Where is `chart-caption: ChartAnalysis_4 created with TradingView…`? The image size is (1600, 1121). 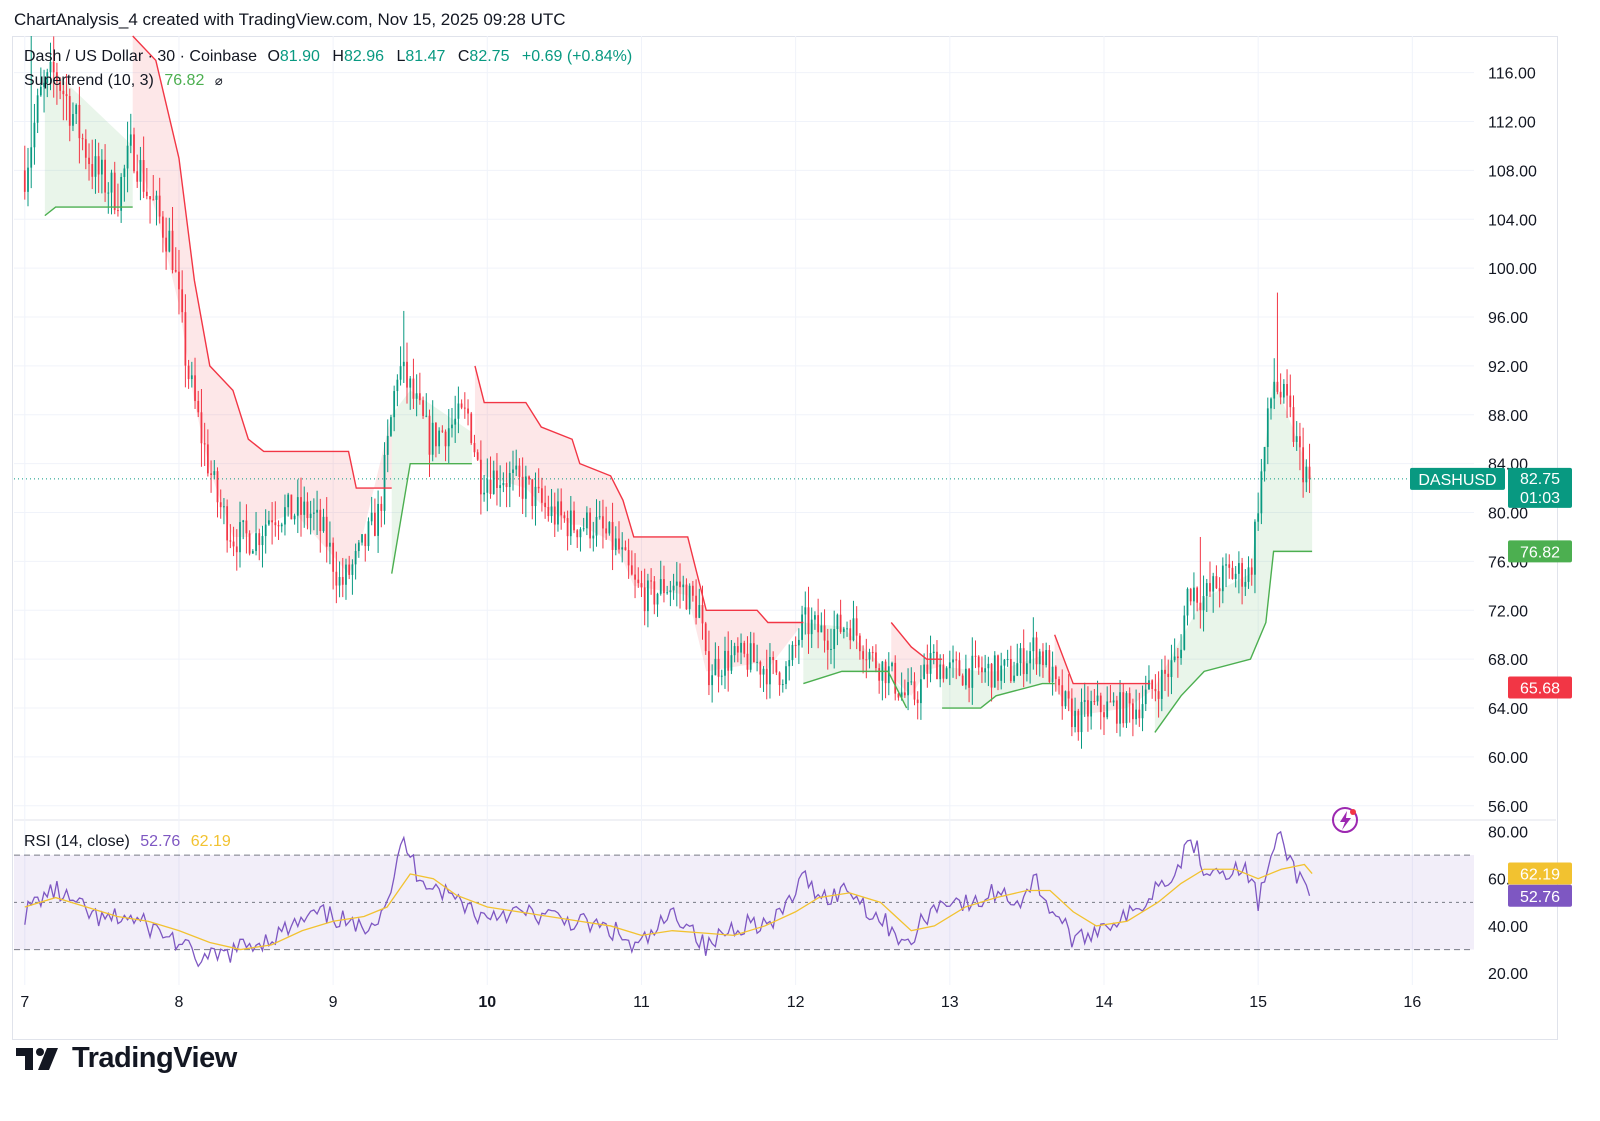 chart-caption: ChartAnalysis_4 created with TradingView… is located at coordinates (290, 19).